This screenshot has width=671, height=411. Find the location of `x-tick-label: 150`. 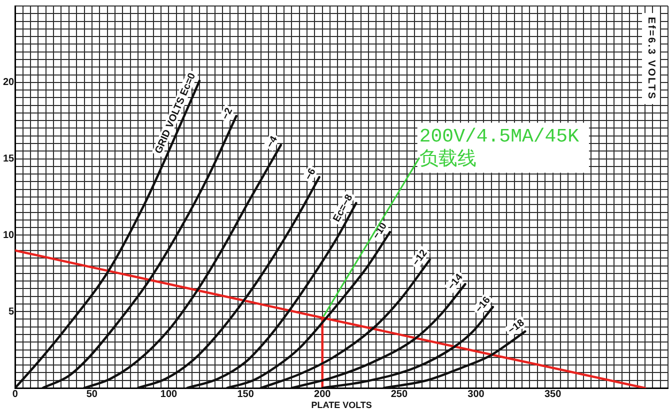

x-tick-label: 150 is located at coordinates (245, 394).